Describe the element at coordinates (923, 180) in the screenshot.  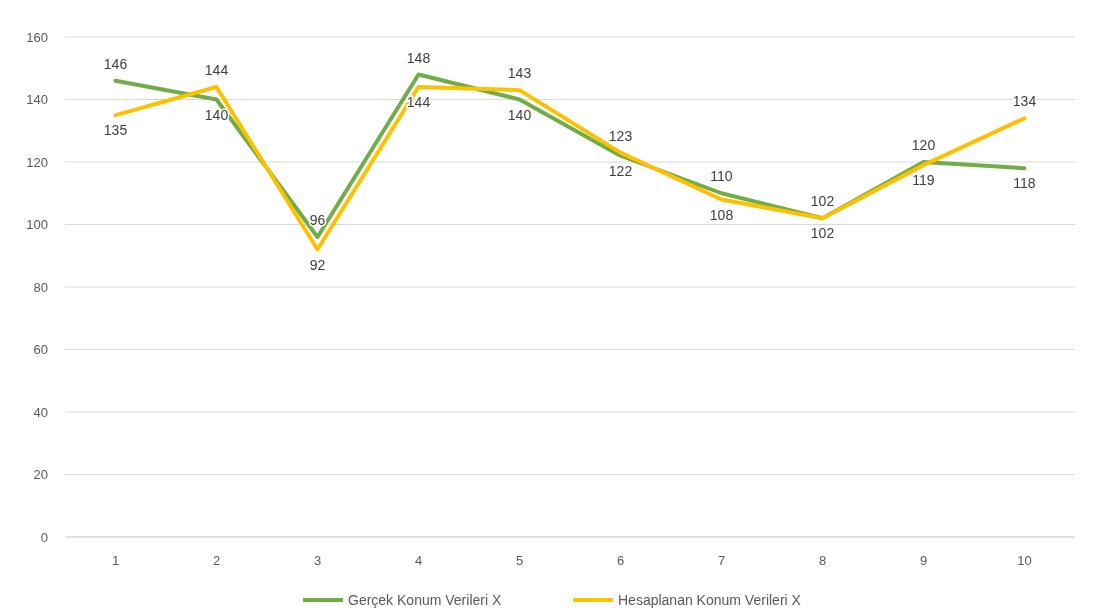
I see `data-label: 119` at that location.